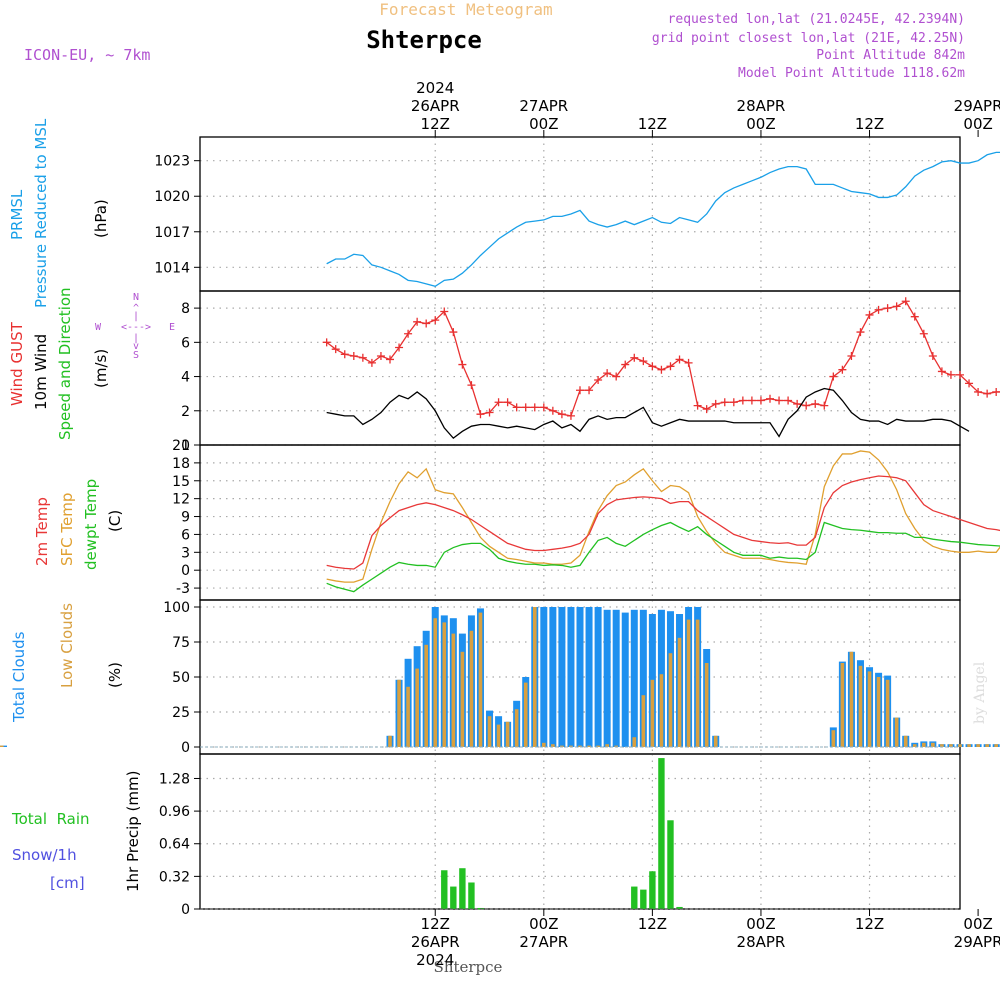 The height and width of the screenshot is (1000, 1000). I want to click on prmsl-line, so click(663, 219).